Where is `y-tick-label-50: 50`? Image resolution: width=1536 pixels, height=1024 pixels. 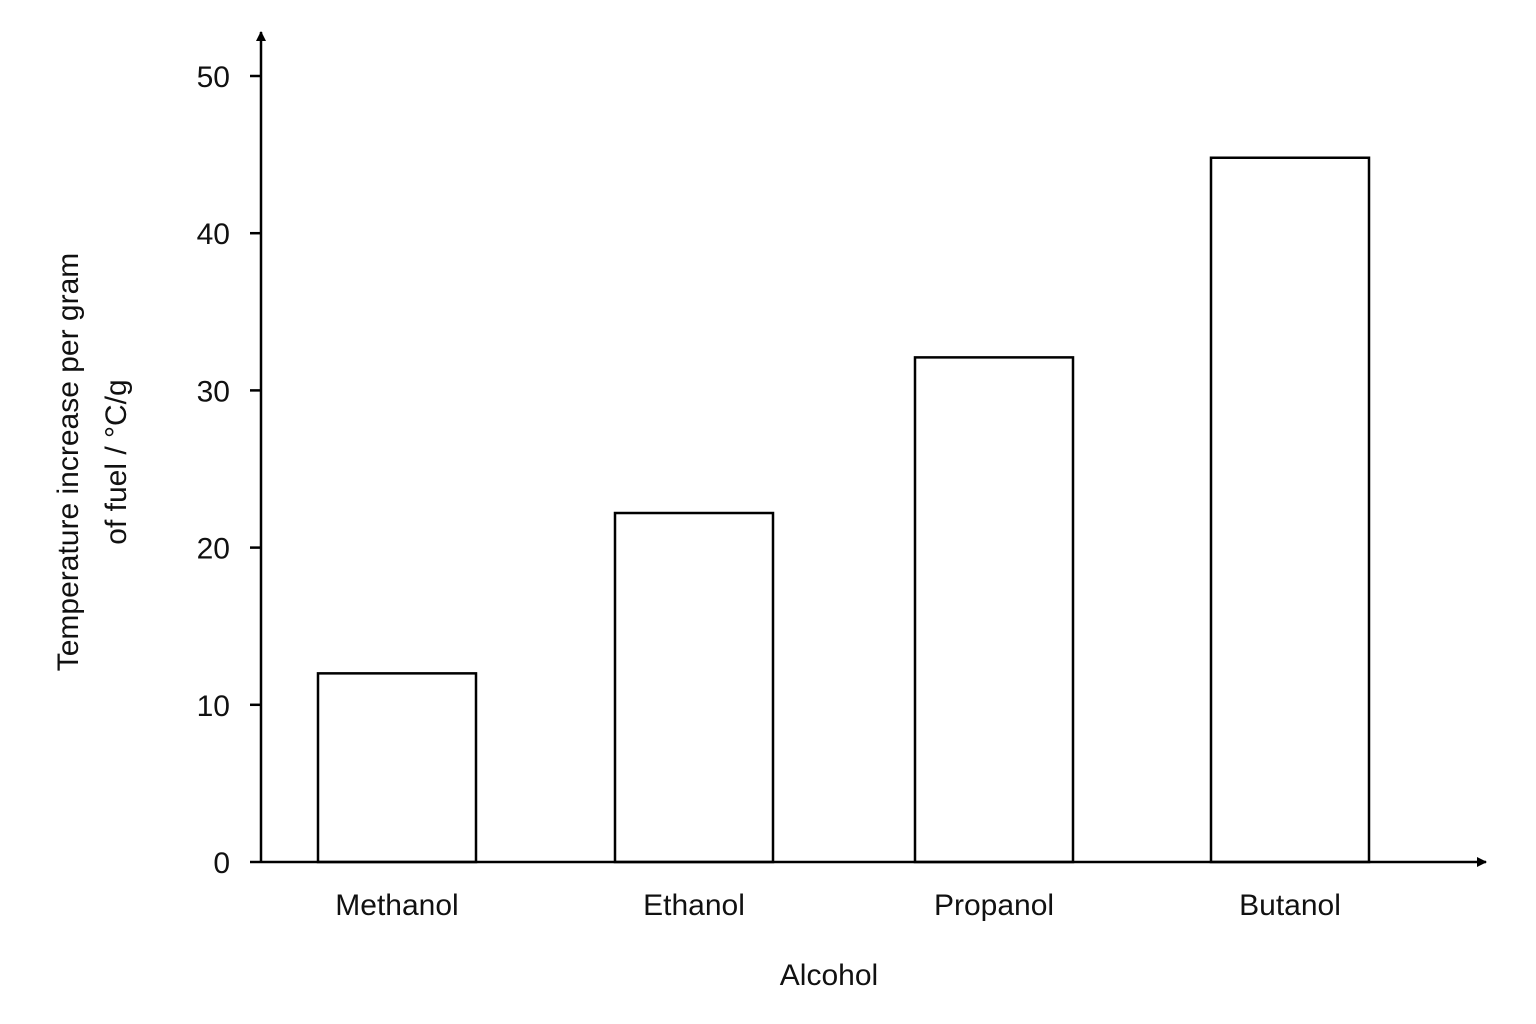
y-tick-label-50: 50 is located at coordinates (213, 77).